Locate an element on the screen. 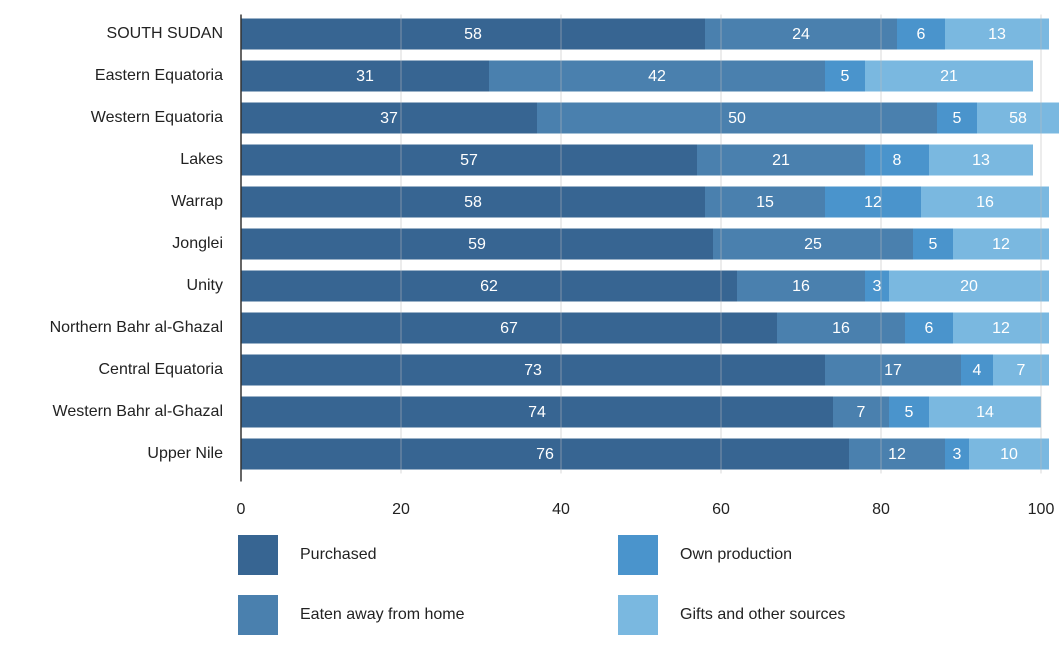 The width and height of the screenshot is (1059, 657). data-label: 73 is located at coordinates (533, 370).